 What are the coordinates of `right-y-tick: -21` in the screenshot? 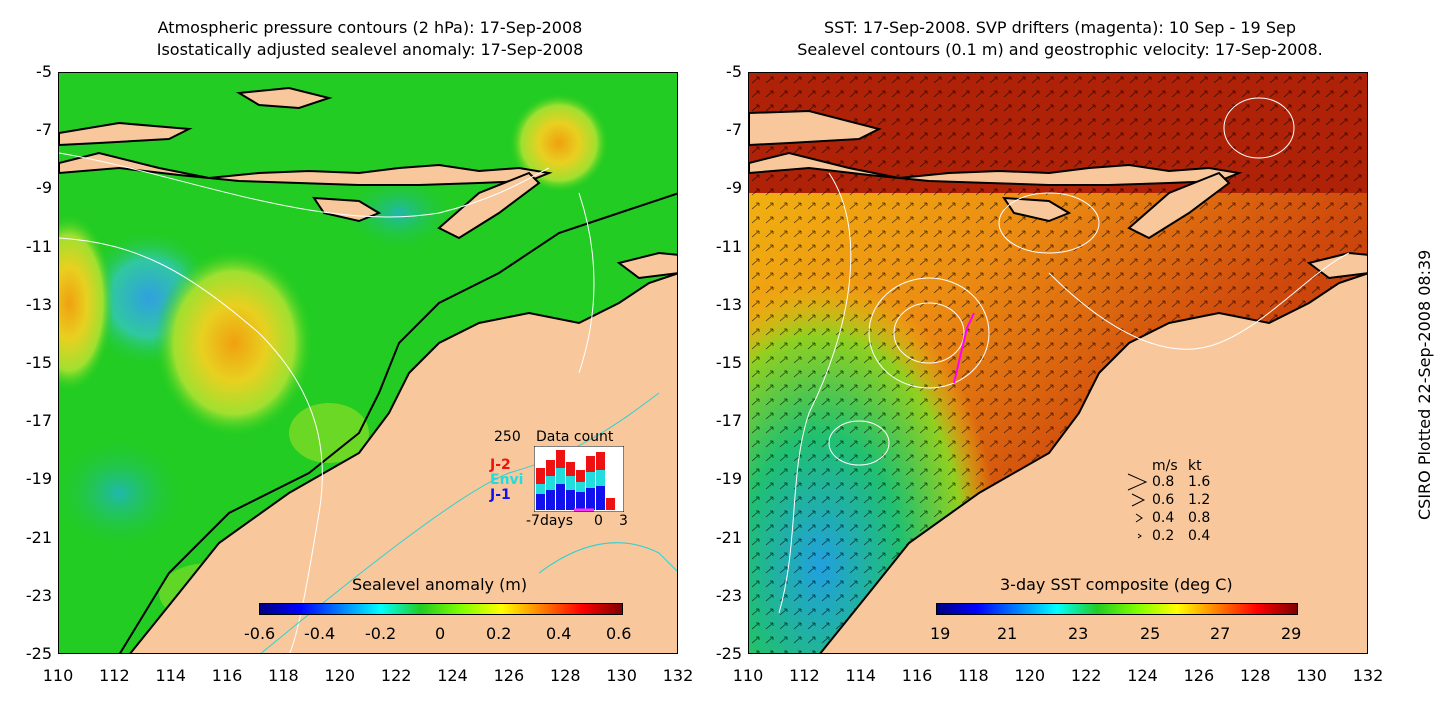 It's located at (728, 537).